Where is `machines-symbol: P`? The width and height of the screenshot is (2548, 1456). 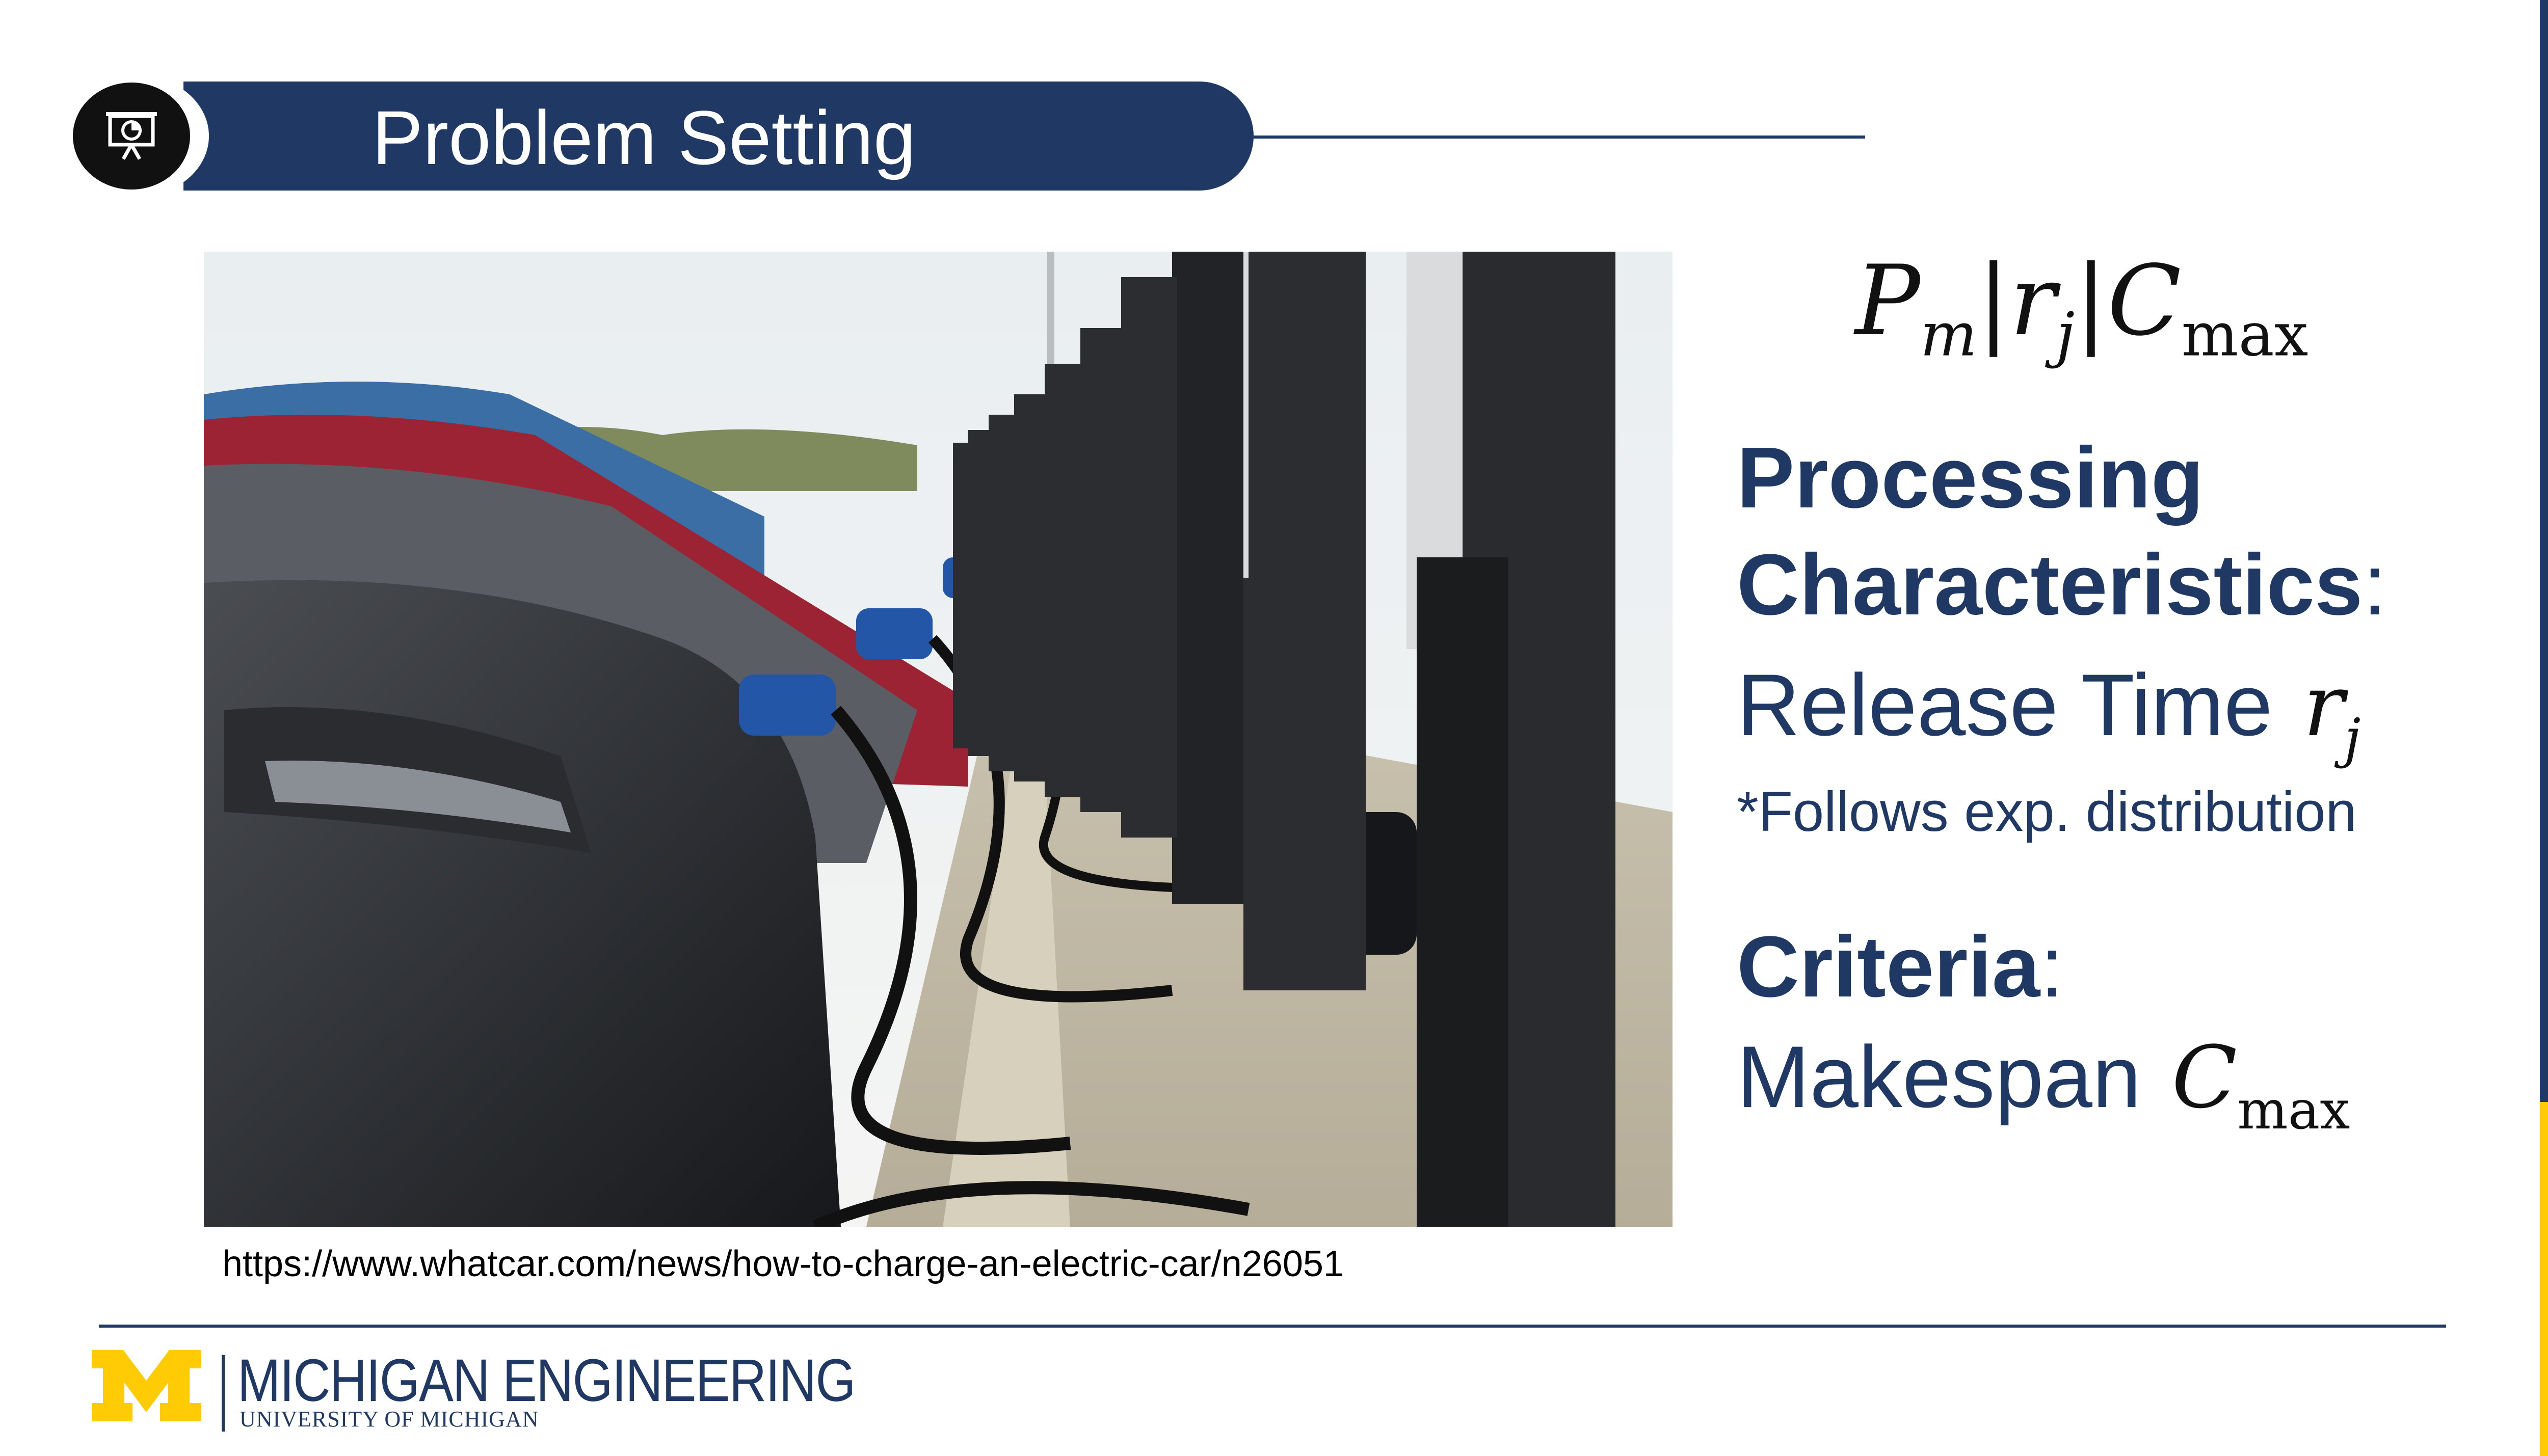
machines-symbol: P is located at coordinates (1888, 301).